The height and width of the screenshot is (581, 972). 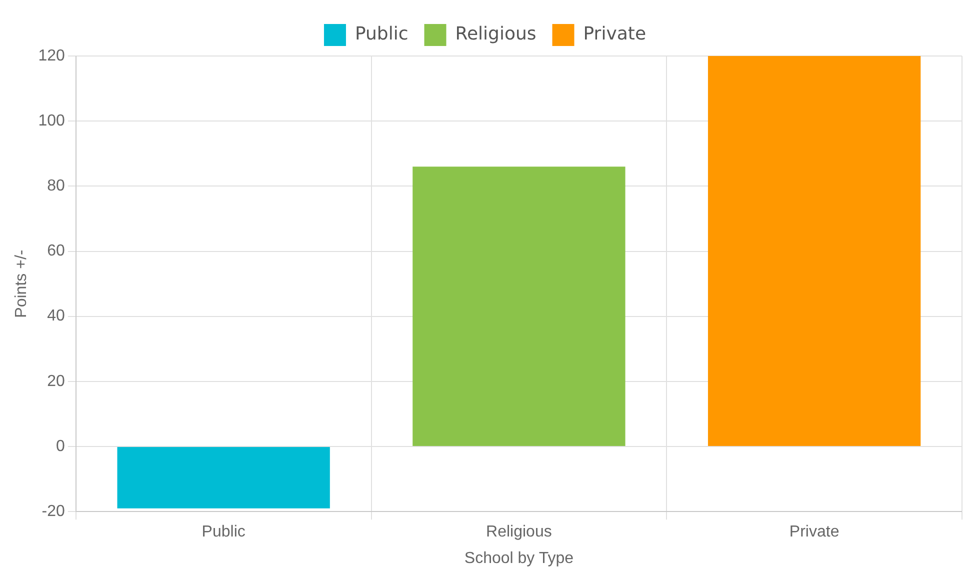 What do you see at coordinates (51, 55) in the screenshot?
I see `y-tick-label: 120` at bounding box center [51, 55].